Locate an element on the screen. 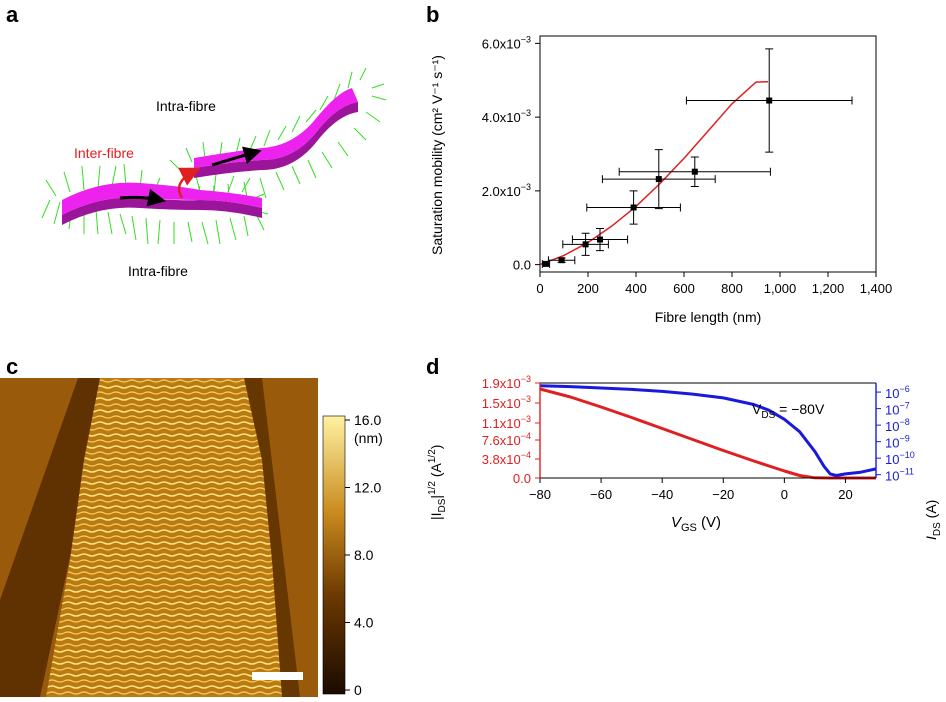 This screenshot has height=702, width=946. chart-b-xtick-label-3: 600 is located at coordinates (684, 288).